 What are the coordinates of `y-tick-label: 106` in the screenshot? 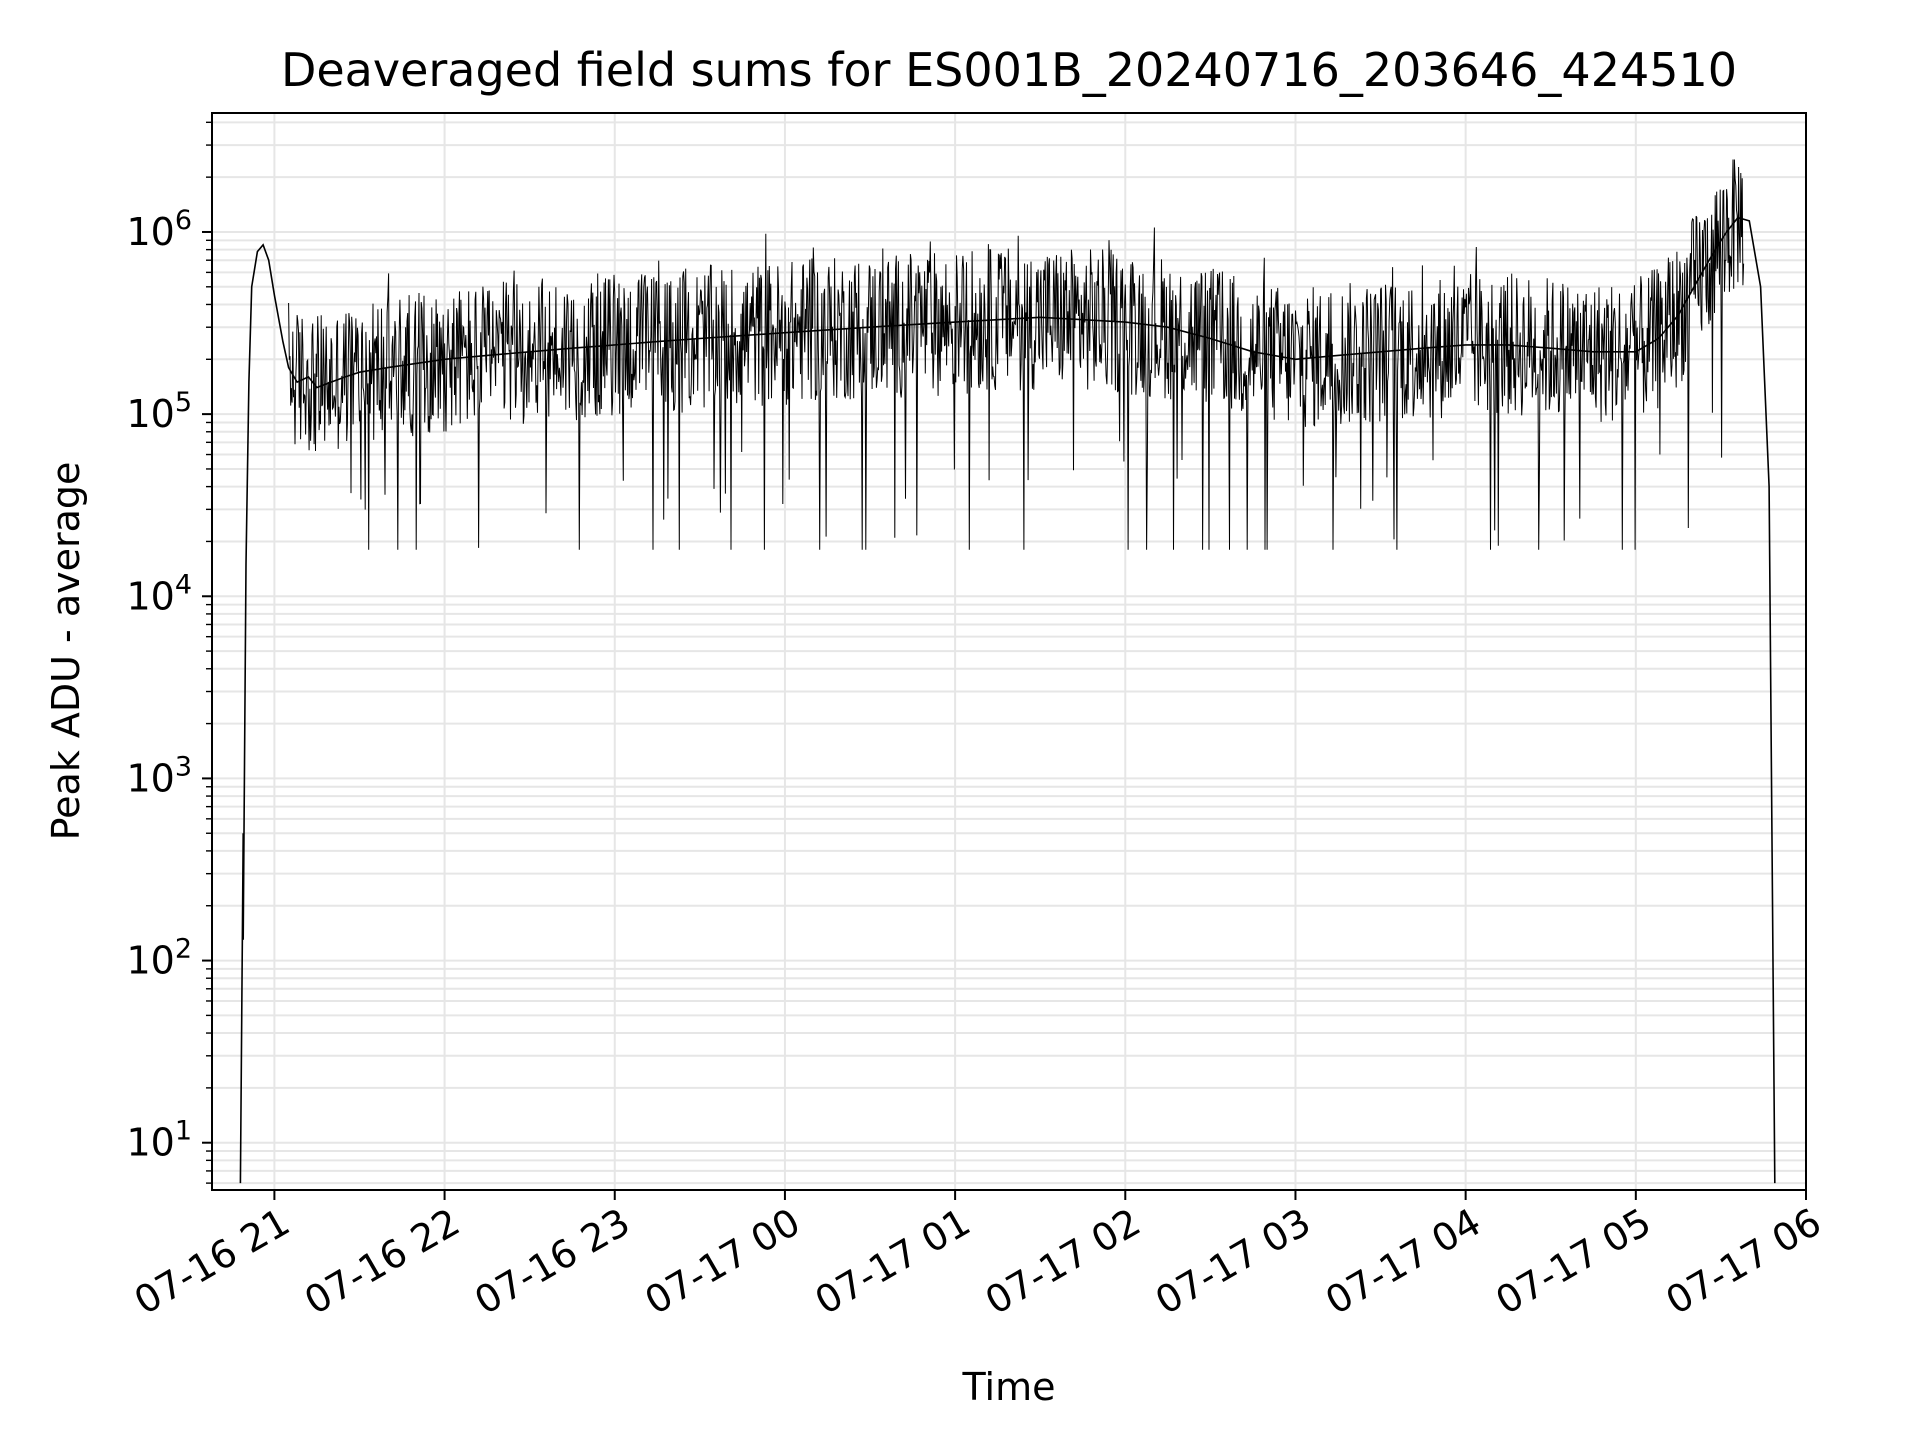 It's located at (159, 229).